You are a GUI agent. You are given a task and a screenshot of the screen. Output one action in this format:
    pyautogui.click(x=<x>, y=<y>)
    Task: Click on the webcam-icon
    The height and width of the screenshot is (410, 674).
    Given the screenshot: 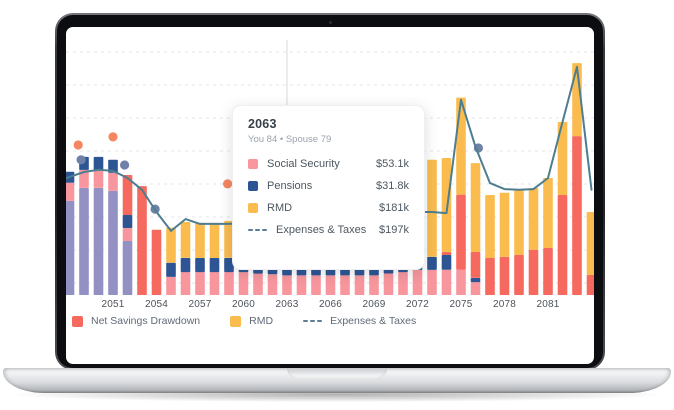 What is the action you would take?
    pyautogui.click(x=330, y=22)
    